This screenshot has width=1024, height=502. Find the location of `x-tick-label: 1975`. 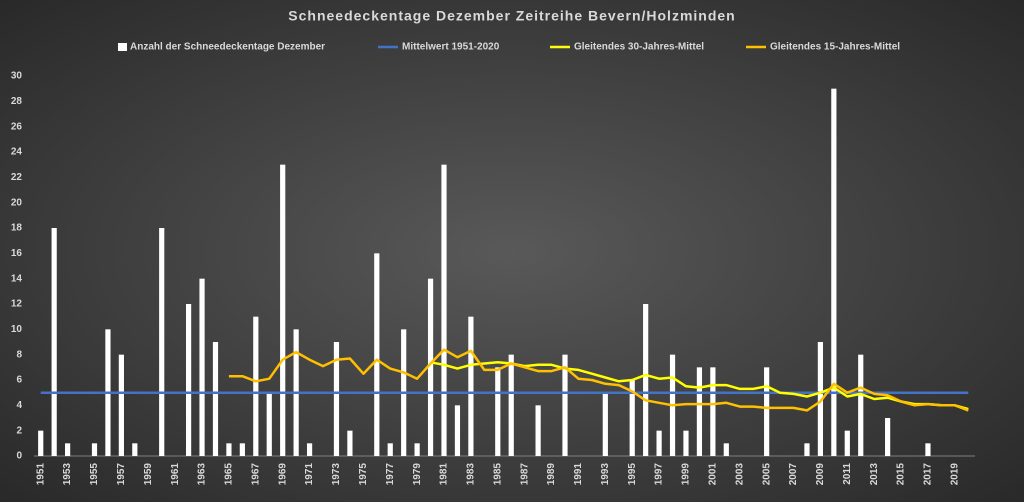

x-tick-label: 1975 is located at coordinates (363, 474).